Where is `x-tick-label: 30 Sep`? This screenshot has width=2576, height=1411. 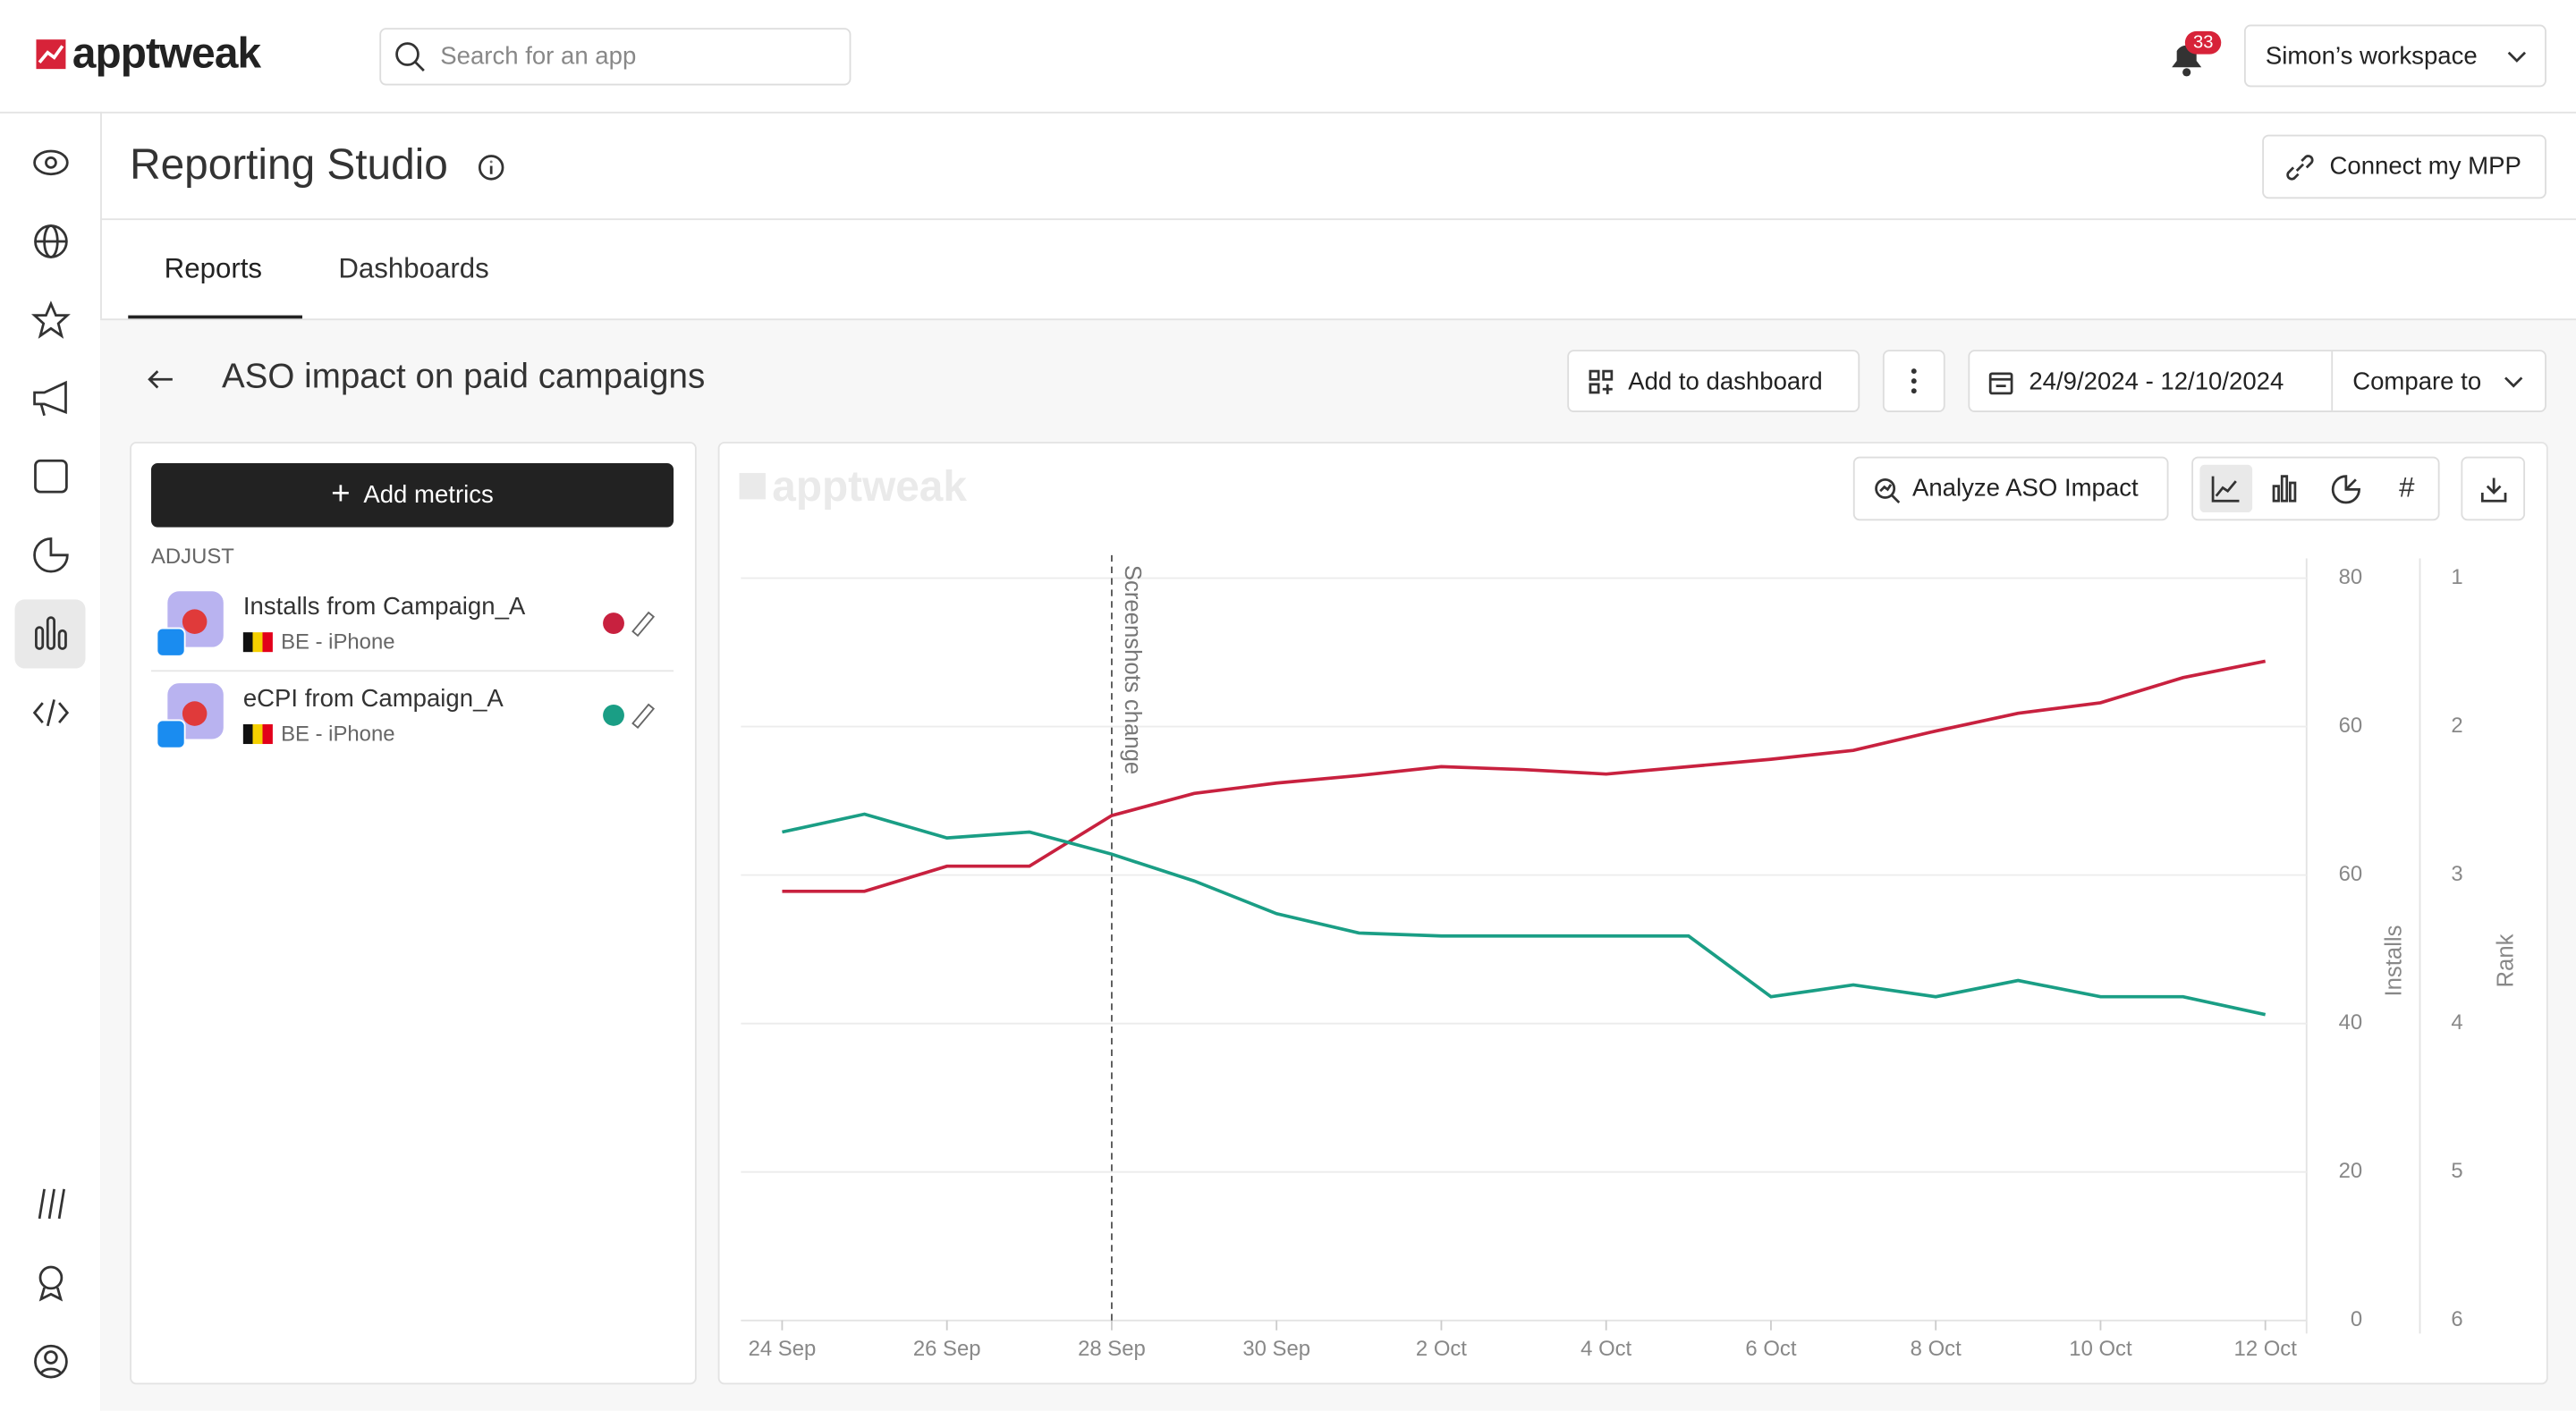
x-tick-label: 30 Sep is located at coordinates (1276, 1349).